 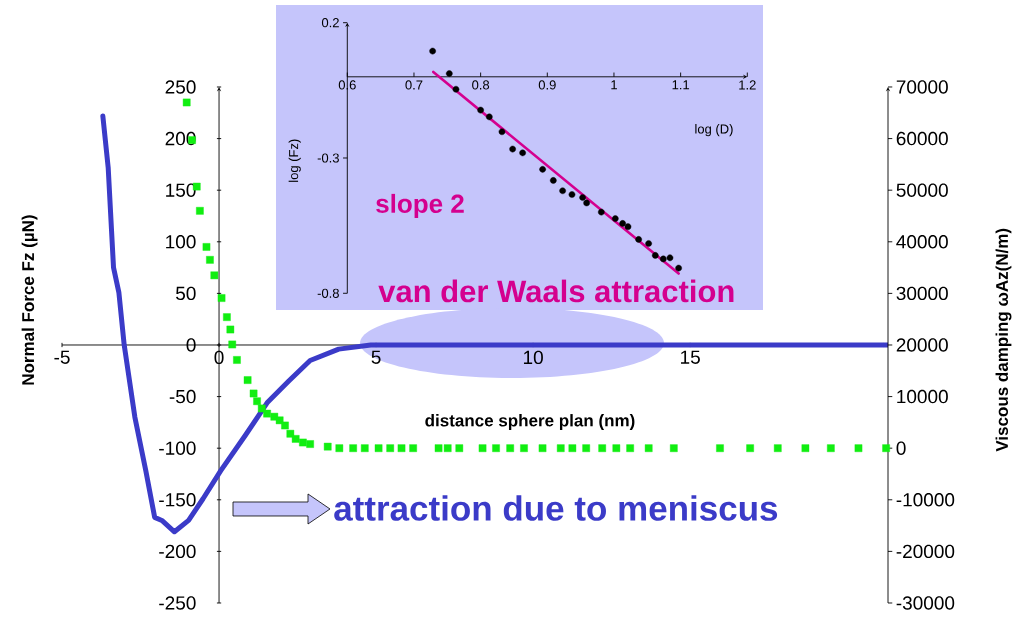 I want to click on x-tick-label: 5, so click(x=376, y=357).